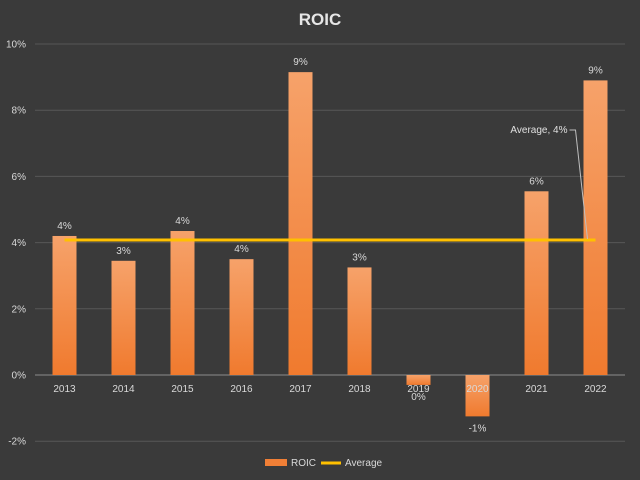  Describe the element at coordinates (578, 184) in the screenshot. I see `annotation-leader-line` at that location.